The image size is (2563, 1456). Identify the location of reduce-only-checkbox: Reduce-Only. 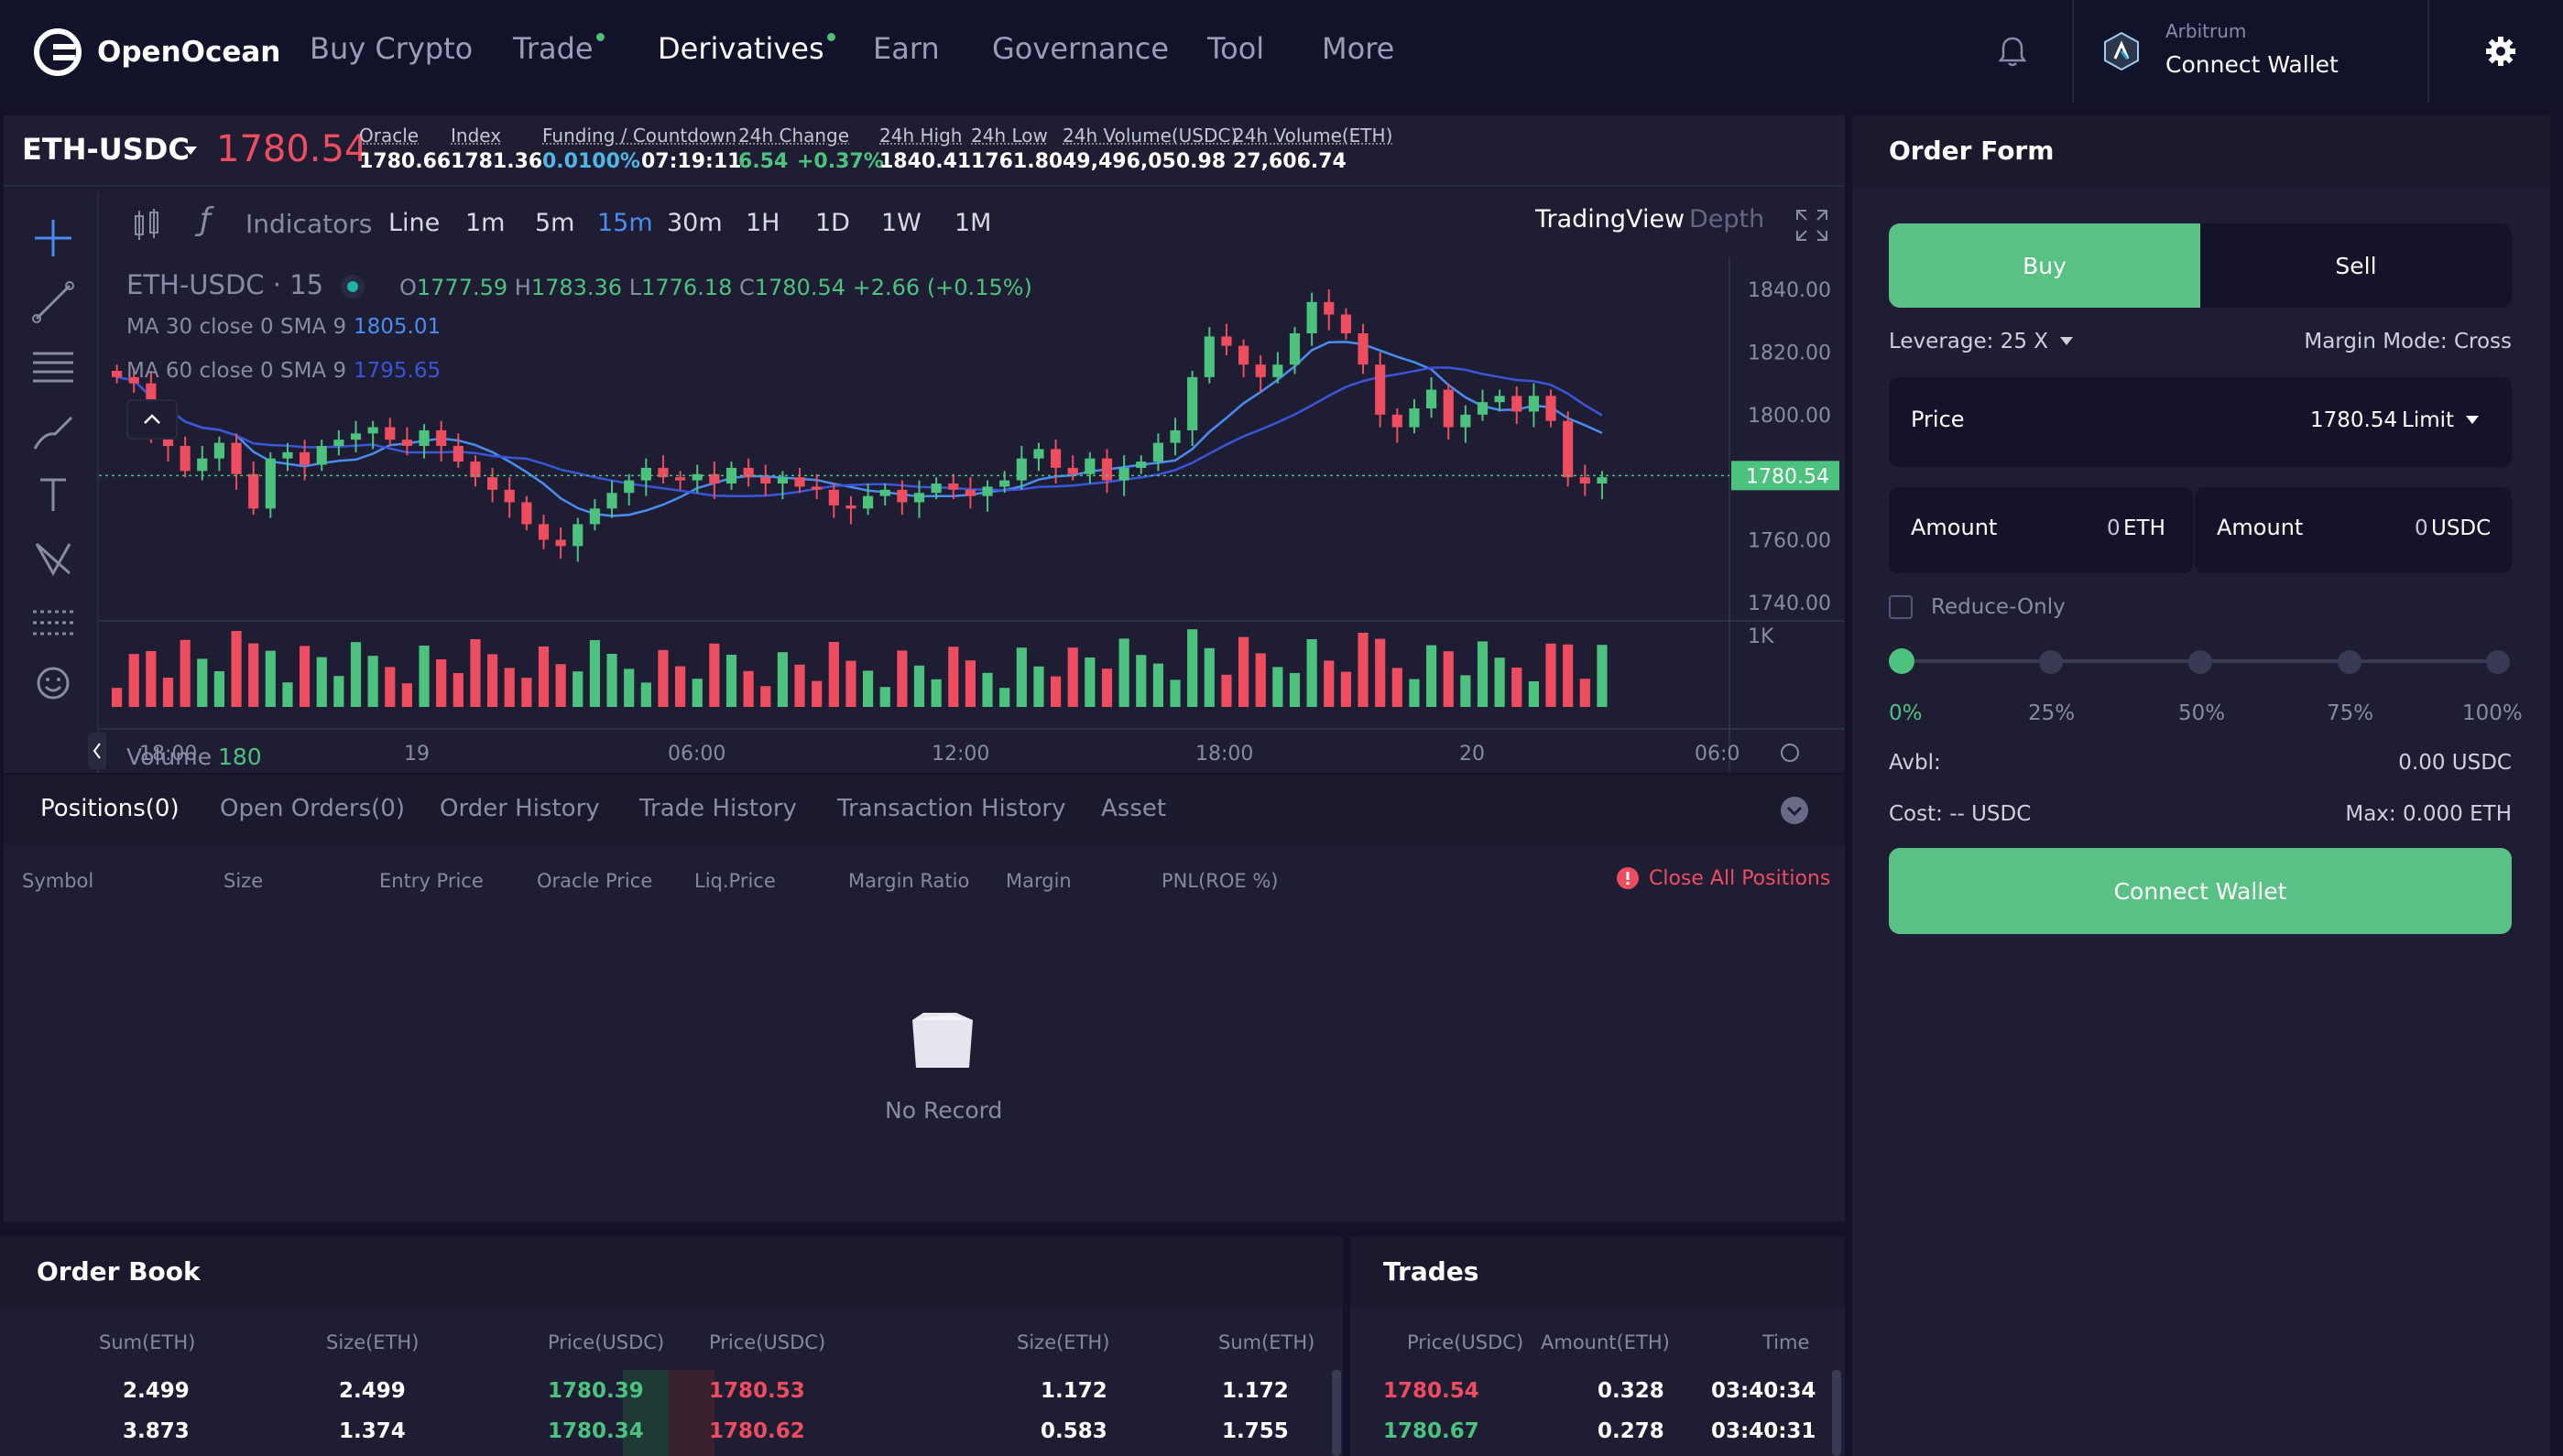
(1978, 607).